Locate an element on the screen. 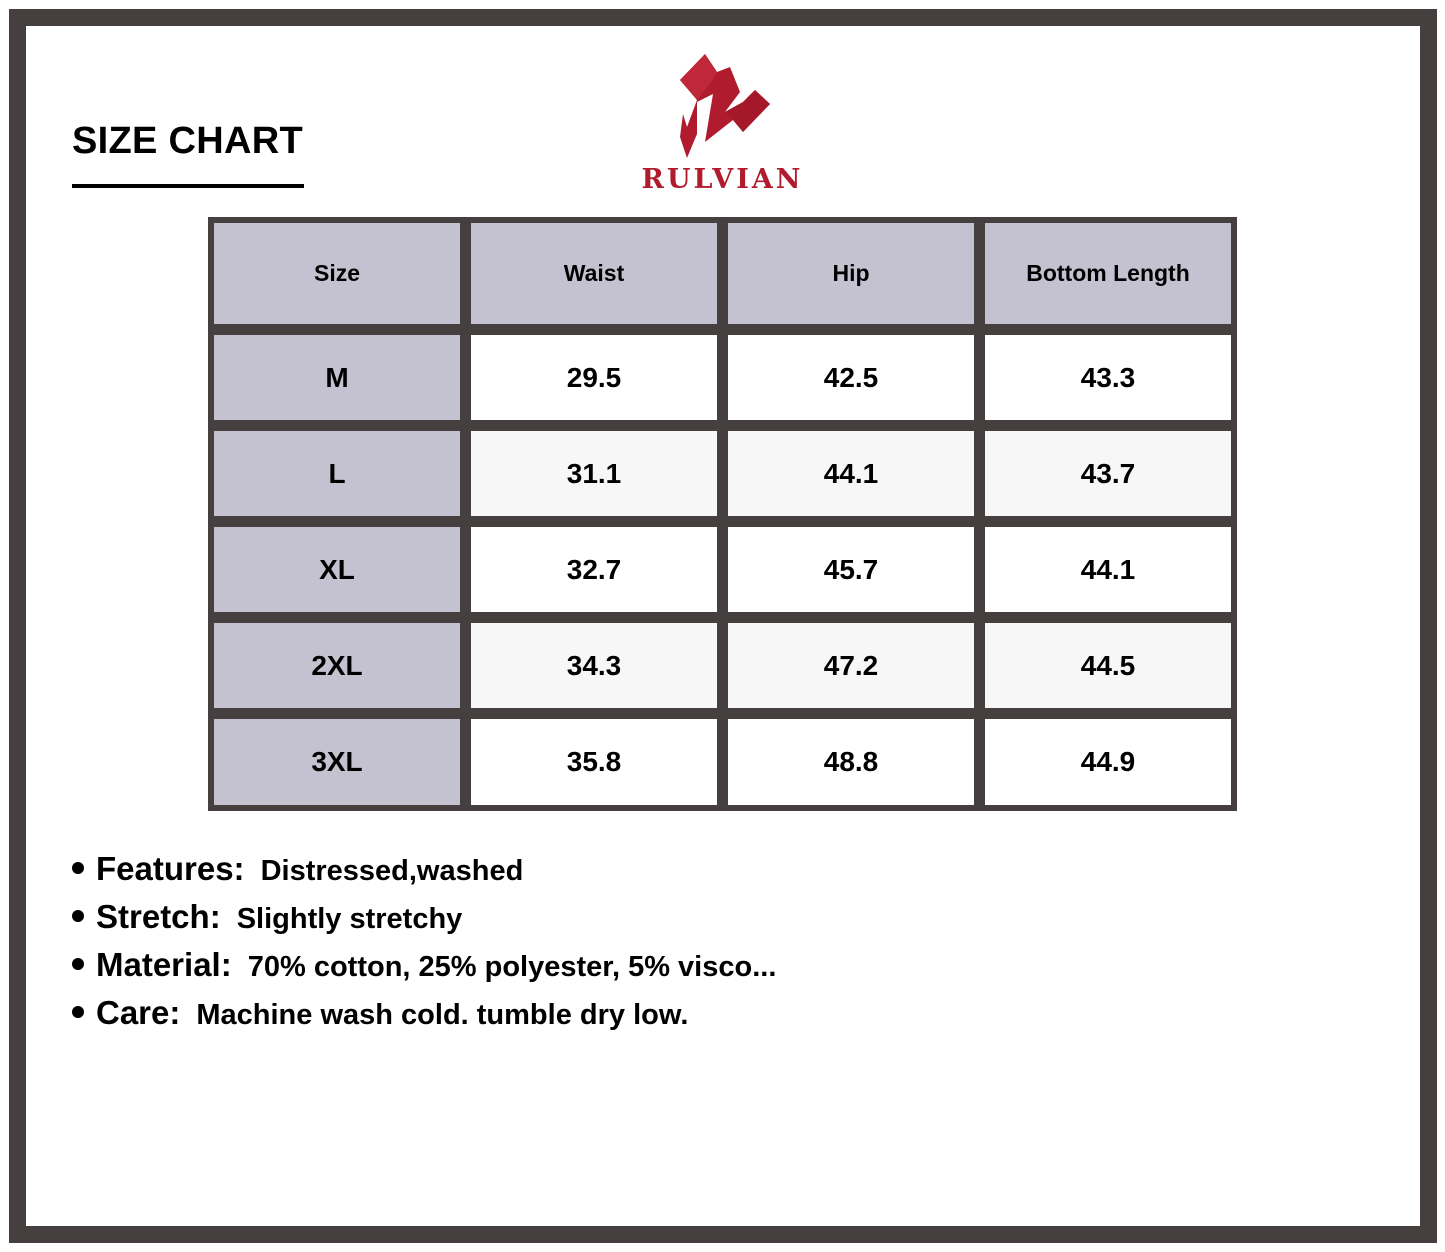 Image resolution: width=1445 pixels, height=1252 pixels. column-header: Bottom Length is located at coordinates (1108, 273).